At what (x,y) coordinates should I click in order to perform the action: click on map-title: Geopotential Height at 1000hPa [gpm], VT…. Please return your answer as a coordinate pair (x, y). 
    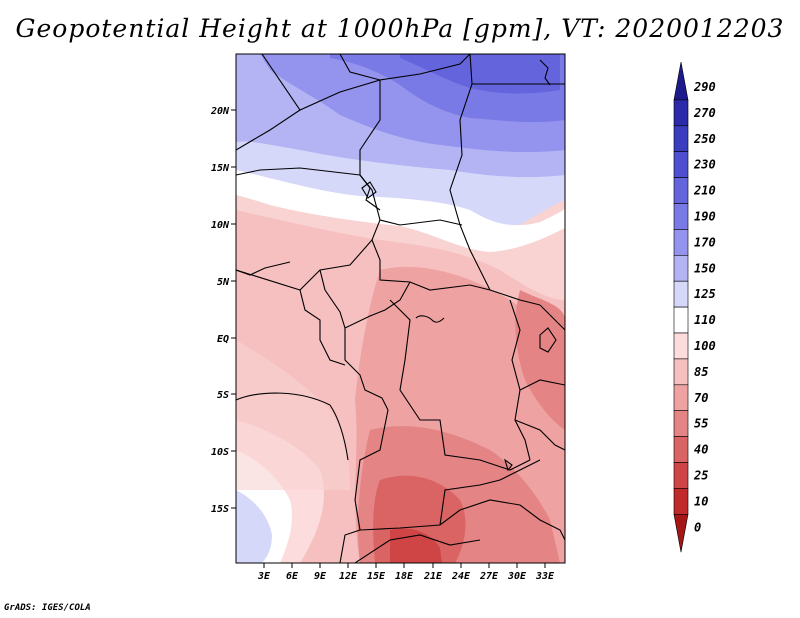
    Looking at the image, I should click on (400, 28).